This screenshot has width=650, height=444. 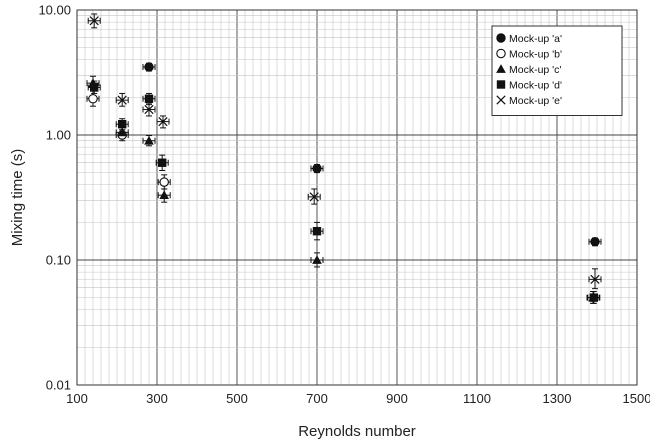 What do you see at coordinates (357, 431) in the screenshot?
I see `x-axis-title: Reynolds number` at bounding box center [357, 431].